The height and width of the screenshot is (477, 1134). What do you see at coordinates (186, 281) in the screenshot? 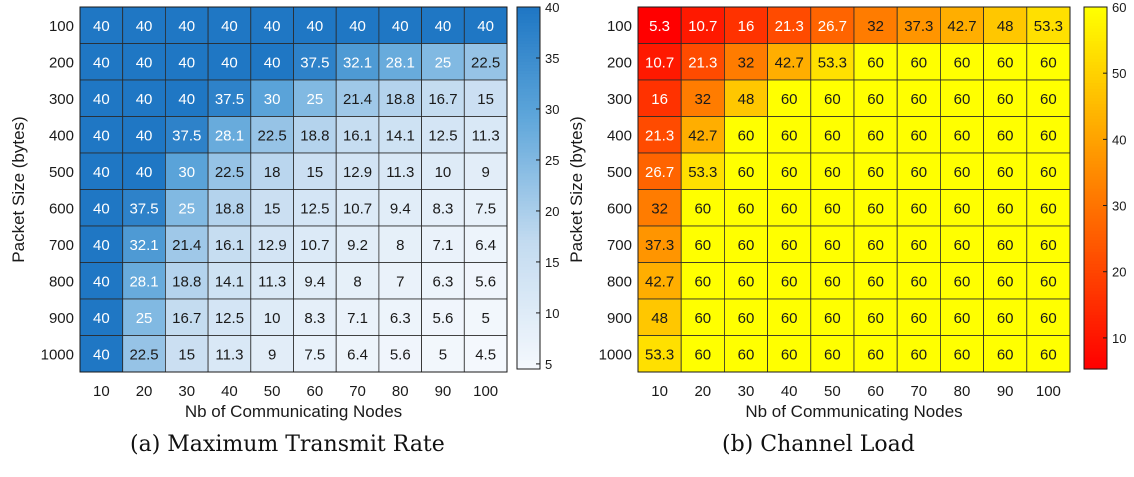
I see `cell-label: 18.8` at bounding box center [186, 281].